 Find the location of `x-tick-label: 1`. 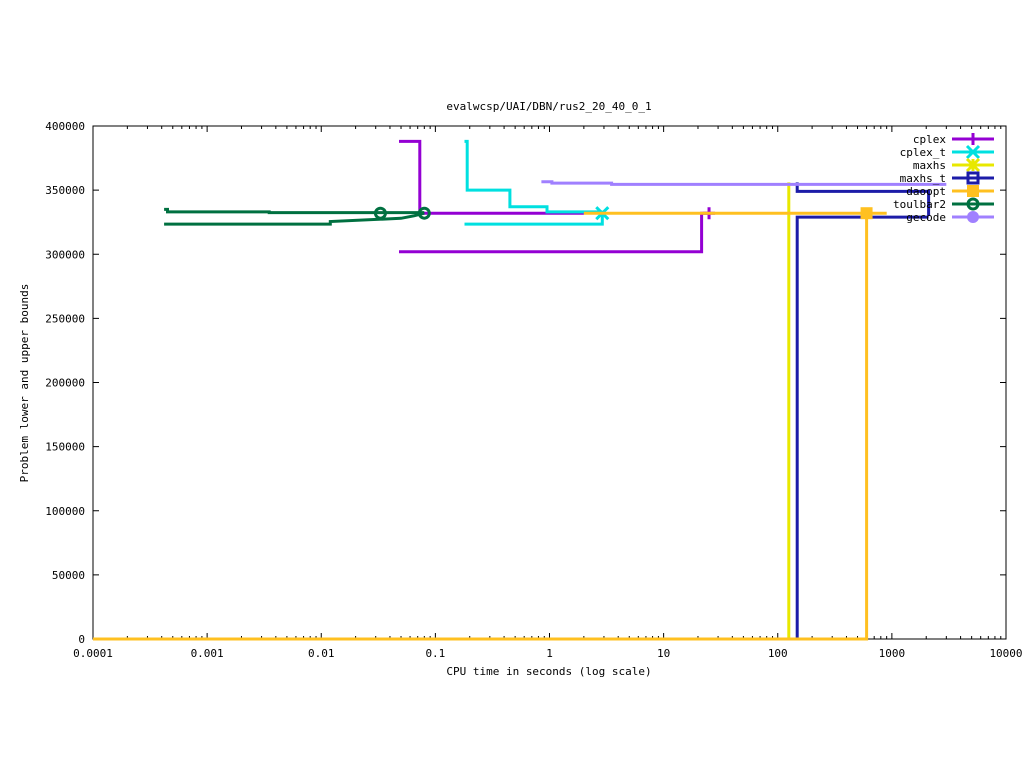

x-tick-label: 1 is located at coordinates (549, 653).